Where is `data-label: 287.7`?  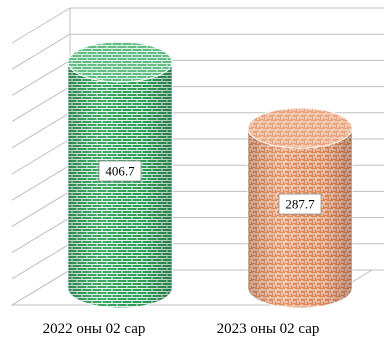 data-label: 287.7 is located at coordinates (300, 204).